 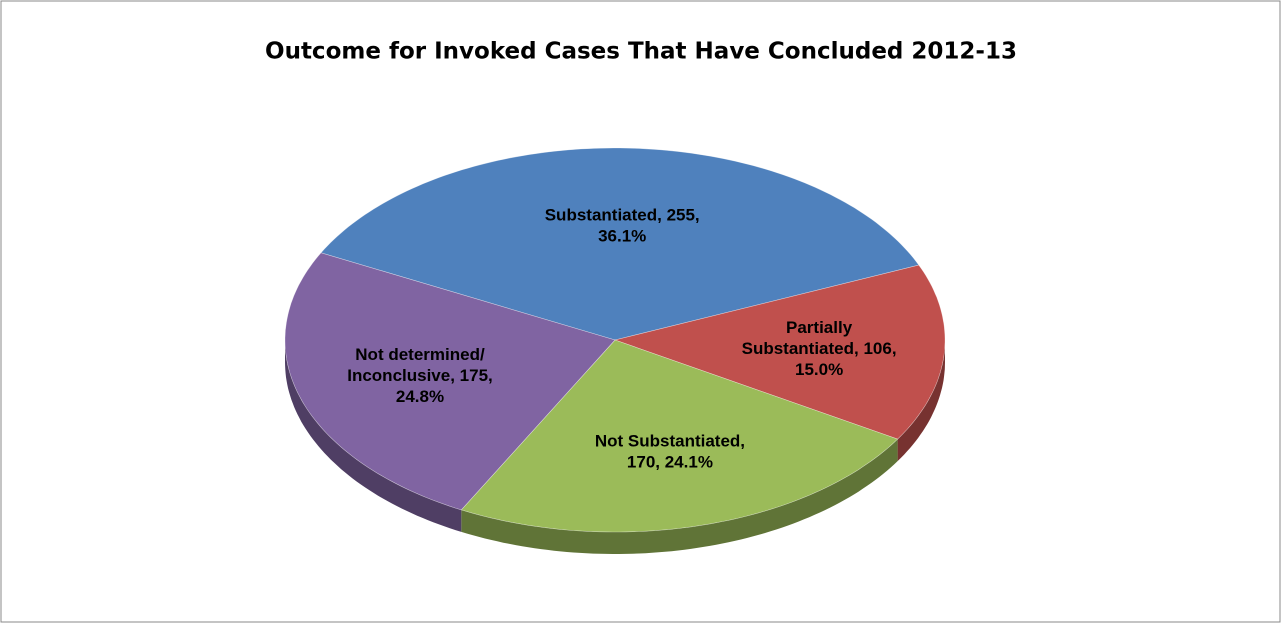 I want to click on data-label-line: 36.1%, so click(x=622, y=235).